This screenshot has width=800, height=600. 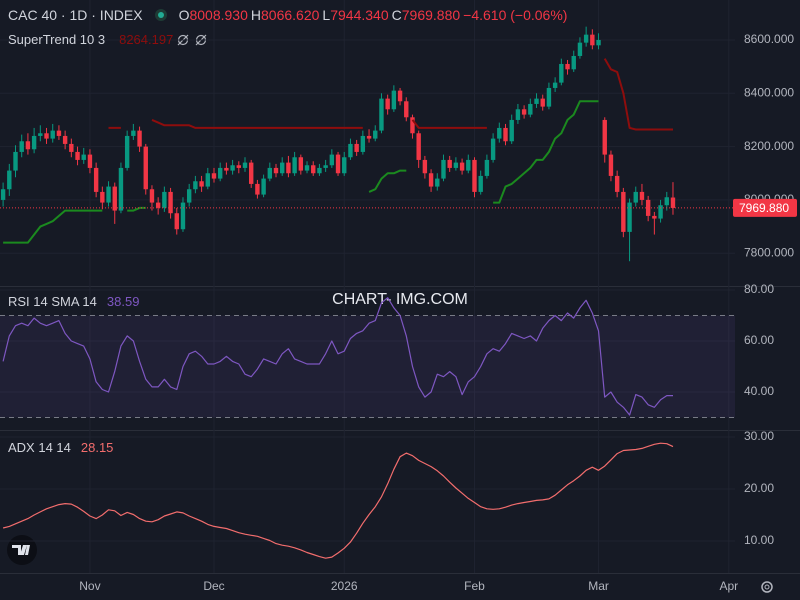 What do you see at coordinates (39, 447) in the screenshot?
I see `indicator-label: ADX 14 14` at bounding box center [39, 447].